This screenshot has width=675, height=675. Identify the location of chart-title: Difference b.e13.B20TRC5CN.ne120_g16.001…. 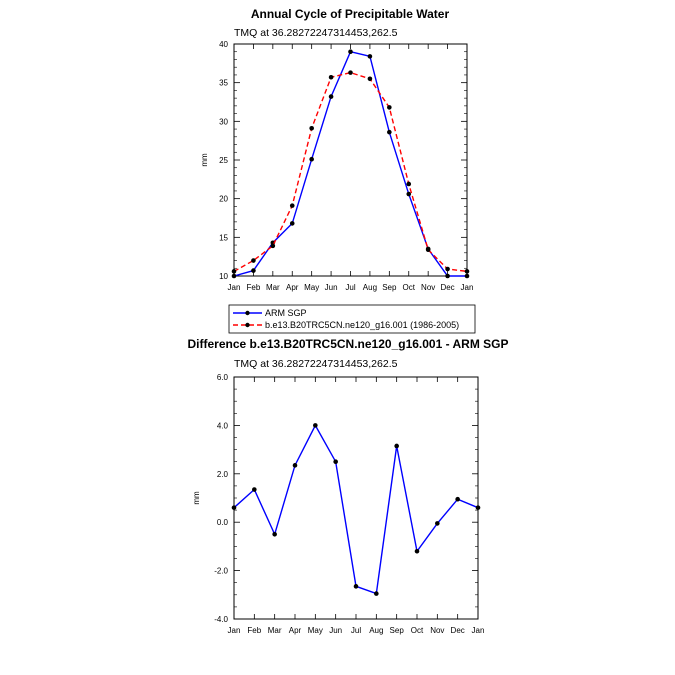
(347, 344).